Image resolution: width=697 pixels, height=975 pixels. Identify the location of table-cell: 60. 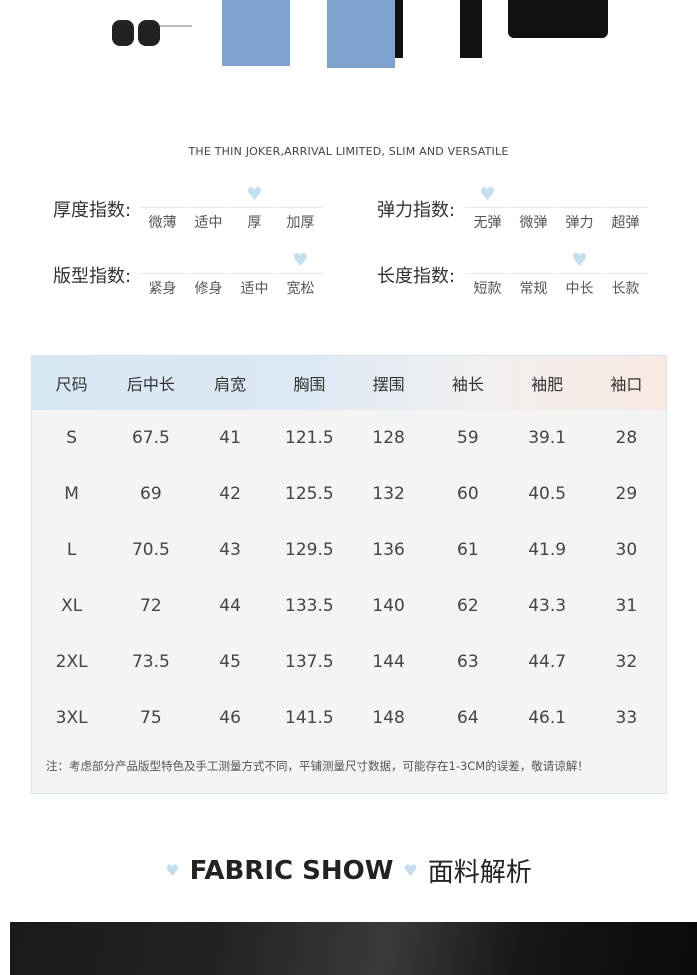
(468, 494).